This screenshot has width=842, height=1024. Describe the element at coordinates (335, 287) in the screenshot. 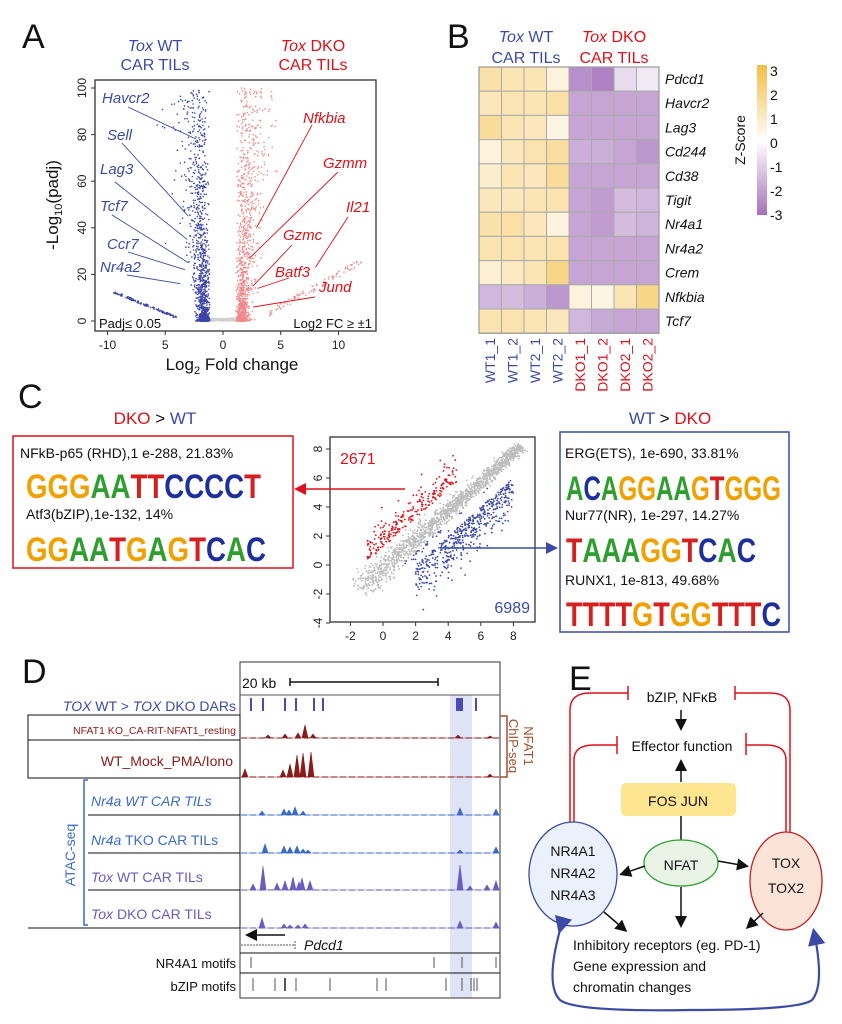

I see `gene-label-jund: Jund` at that location.